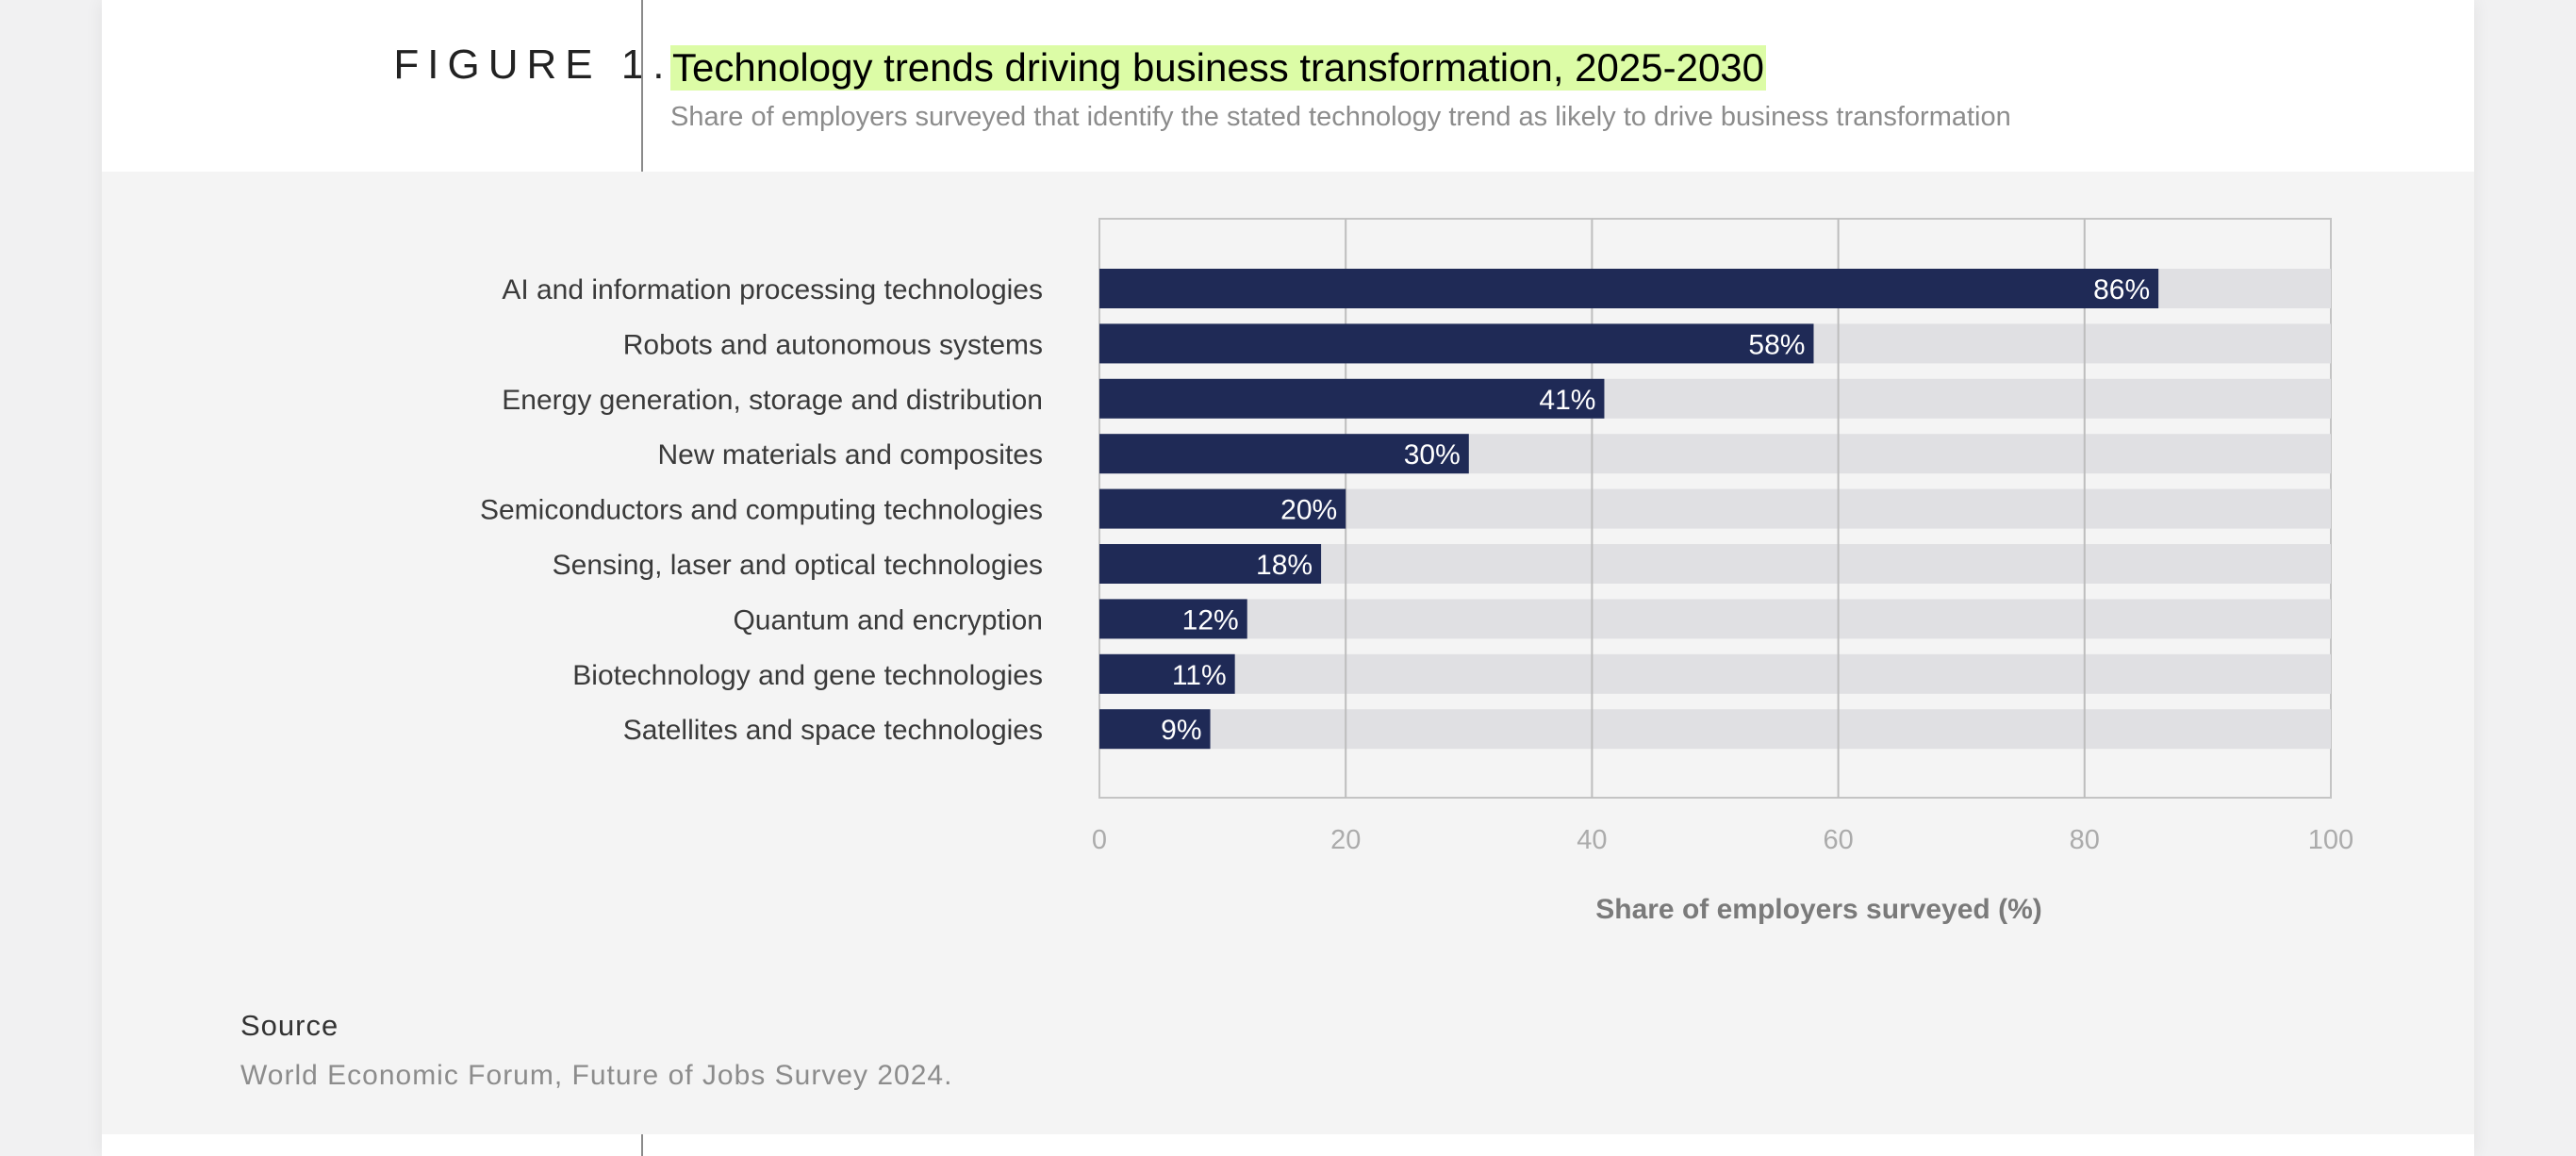 This screenshot has height=1156, width=2576. What do you see at coordinates (548, 64) in the screenshot?
I see `figure-label: FIGURE 1.2` at bounding box center [548, 64].